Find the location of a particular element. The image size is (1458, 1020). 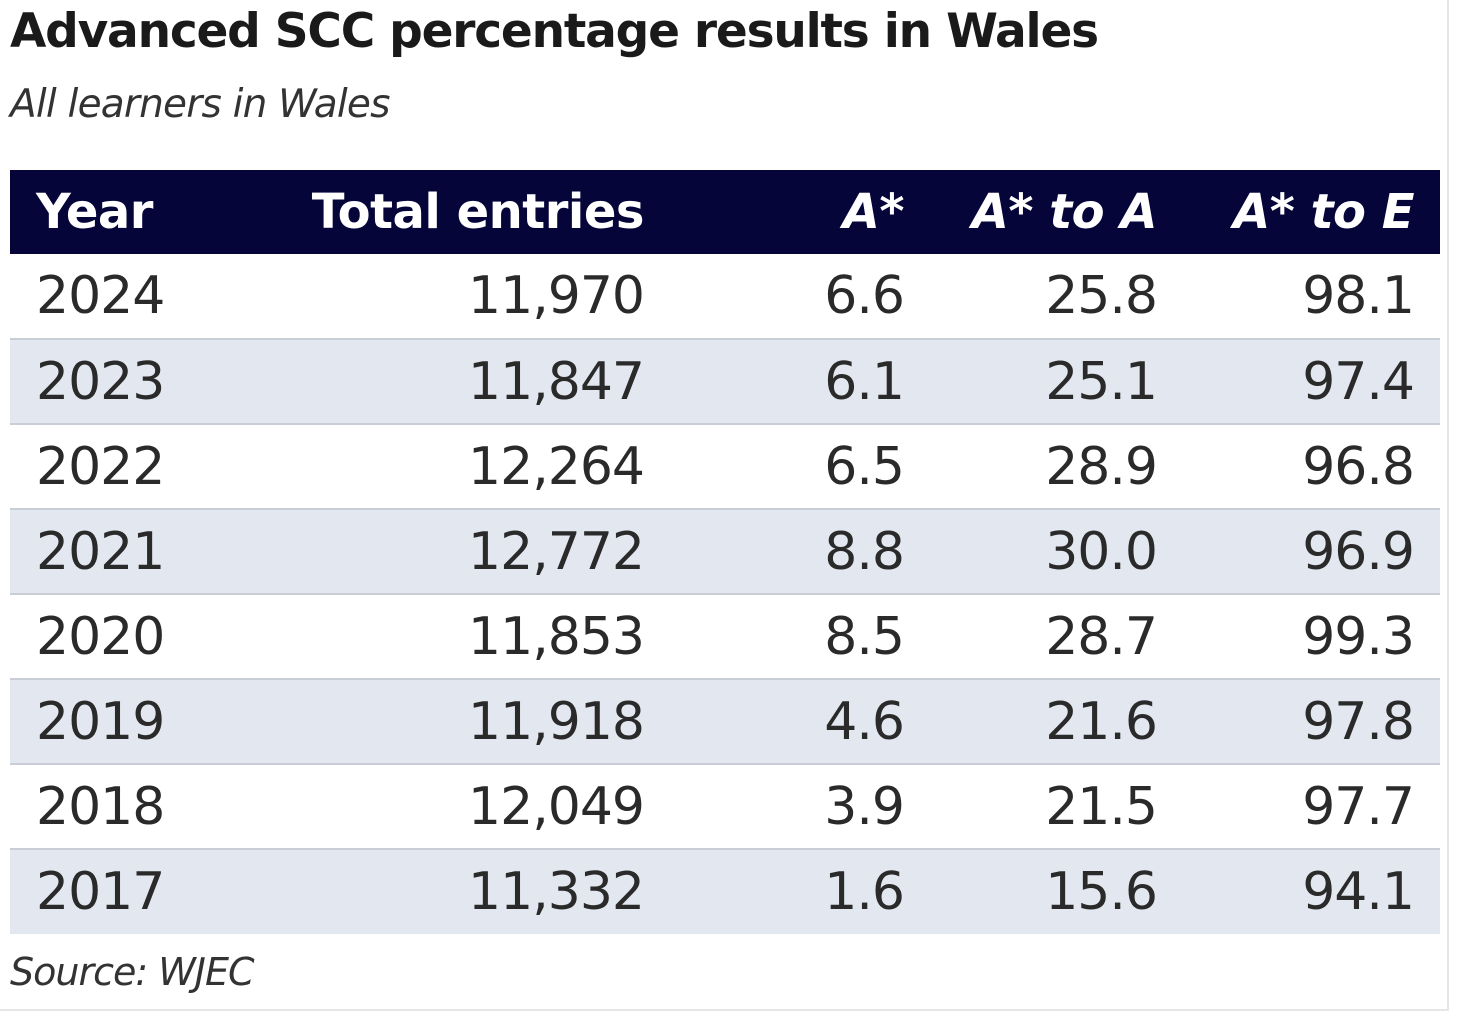

cell-a-star-to-e: 99.3 is located at coordinates (1358, 636).